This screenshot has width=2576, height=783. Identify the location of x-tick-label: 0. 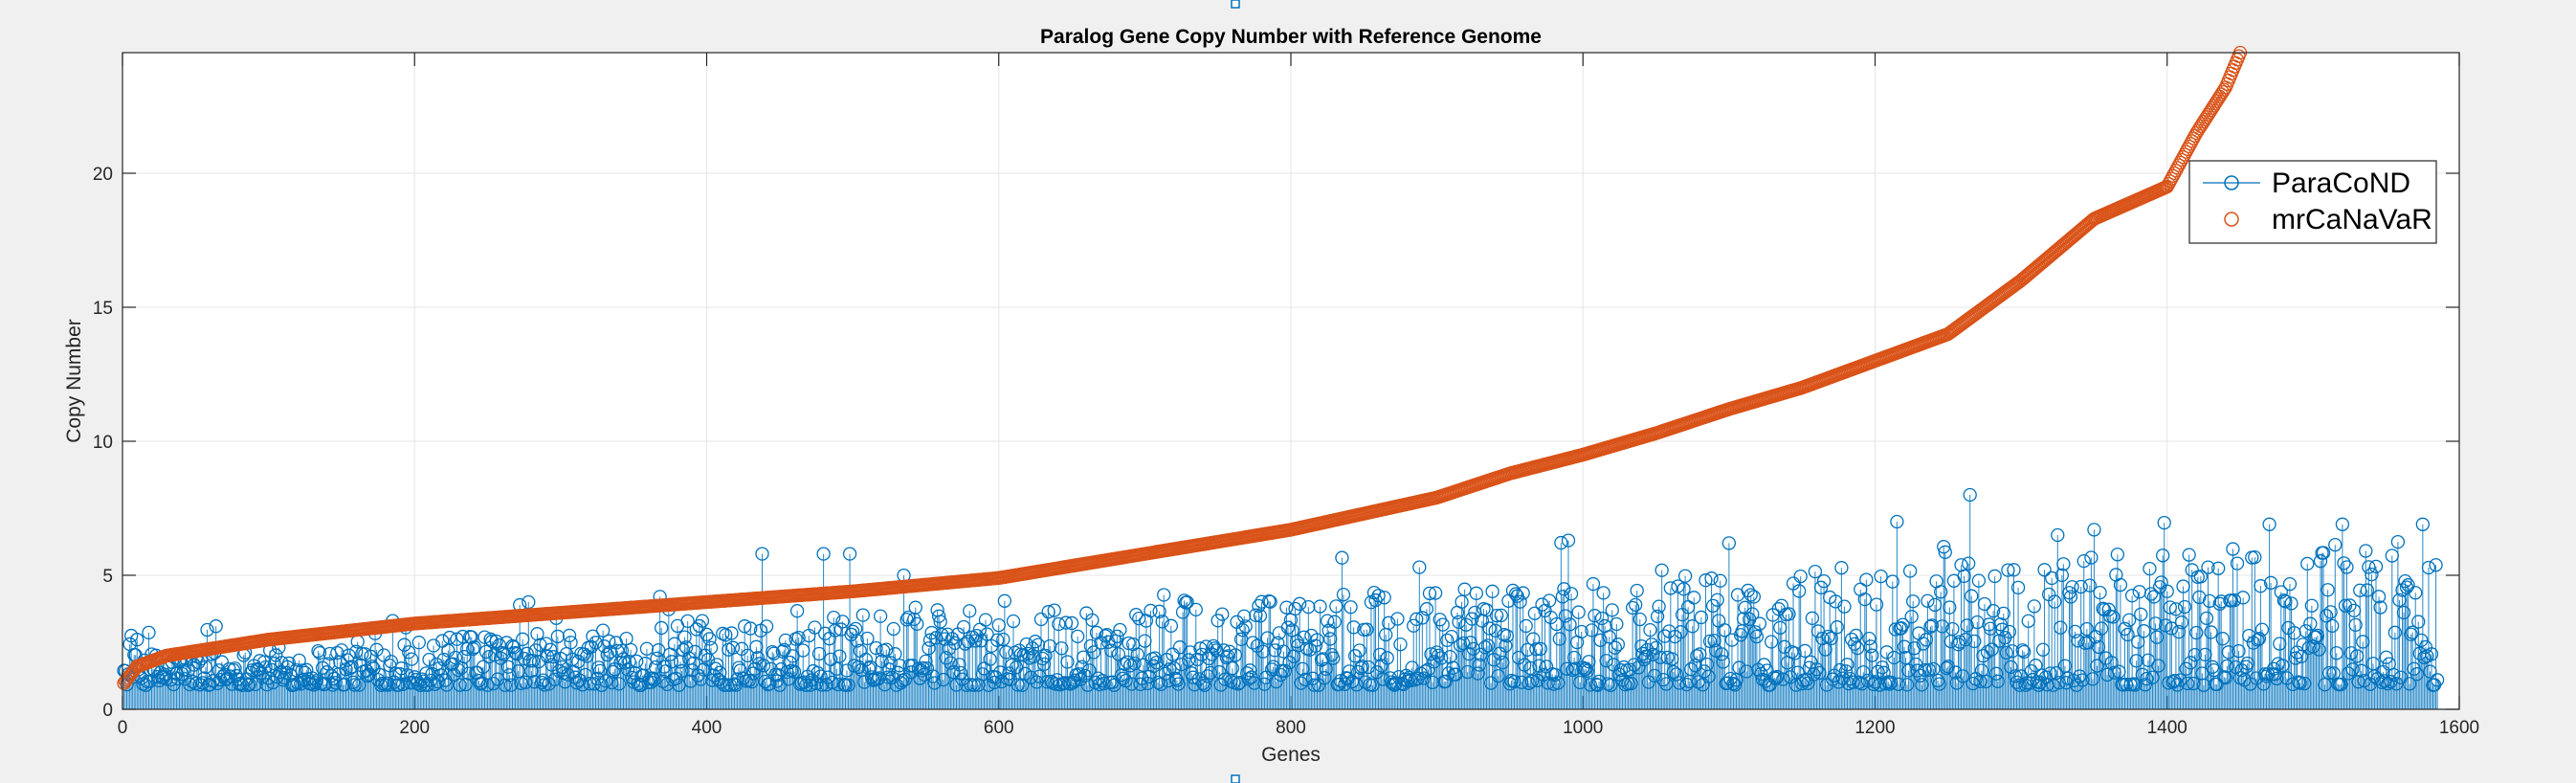
(123, 728).